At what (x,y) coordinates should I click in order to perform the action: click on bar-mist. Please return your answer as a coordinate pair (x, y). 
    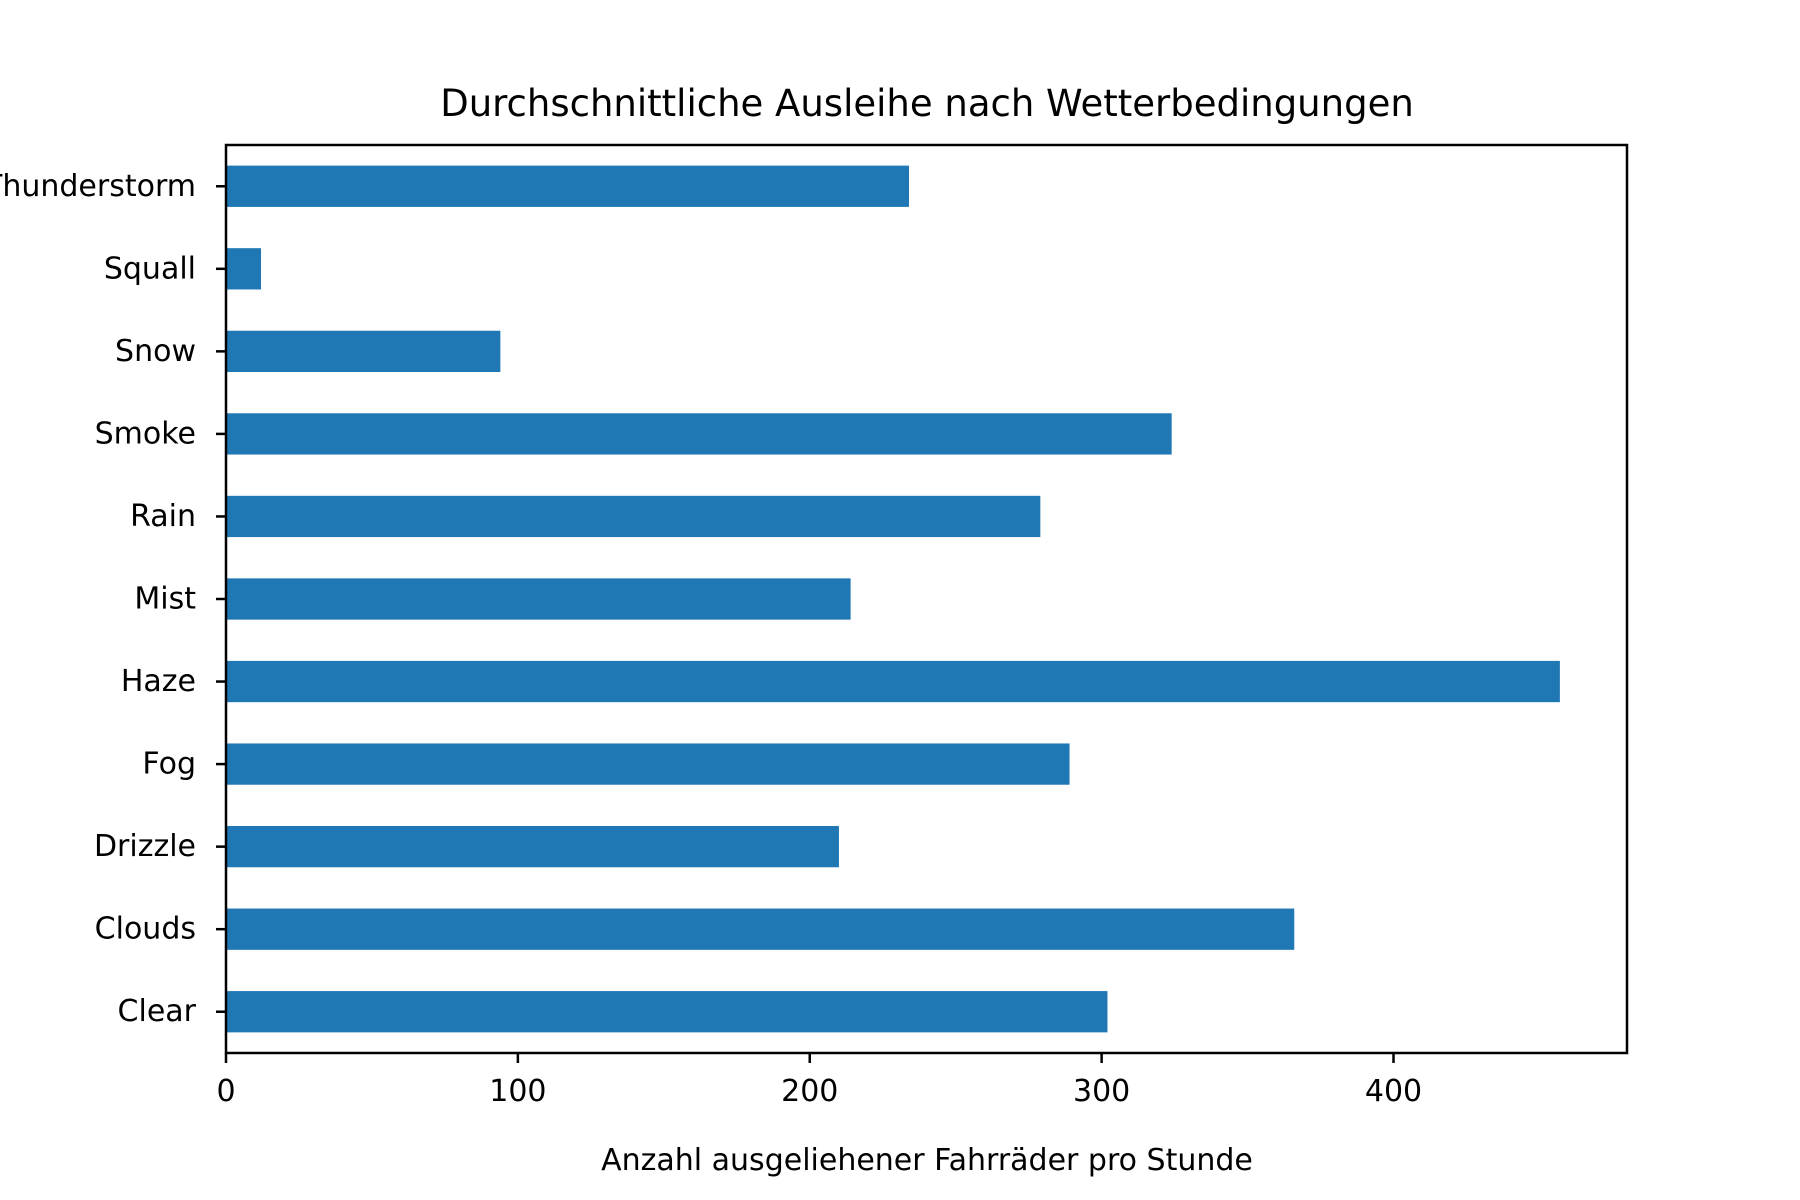
    Looking at the image, I should click on (538, 599).